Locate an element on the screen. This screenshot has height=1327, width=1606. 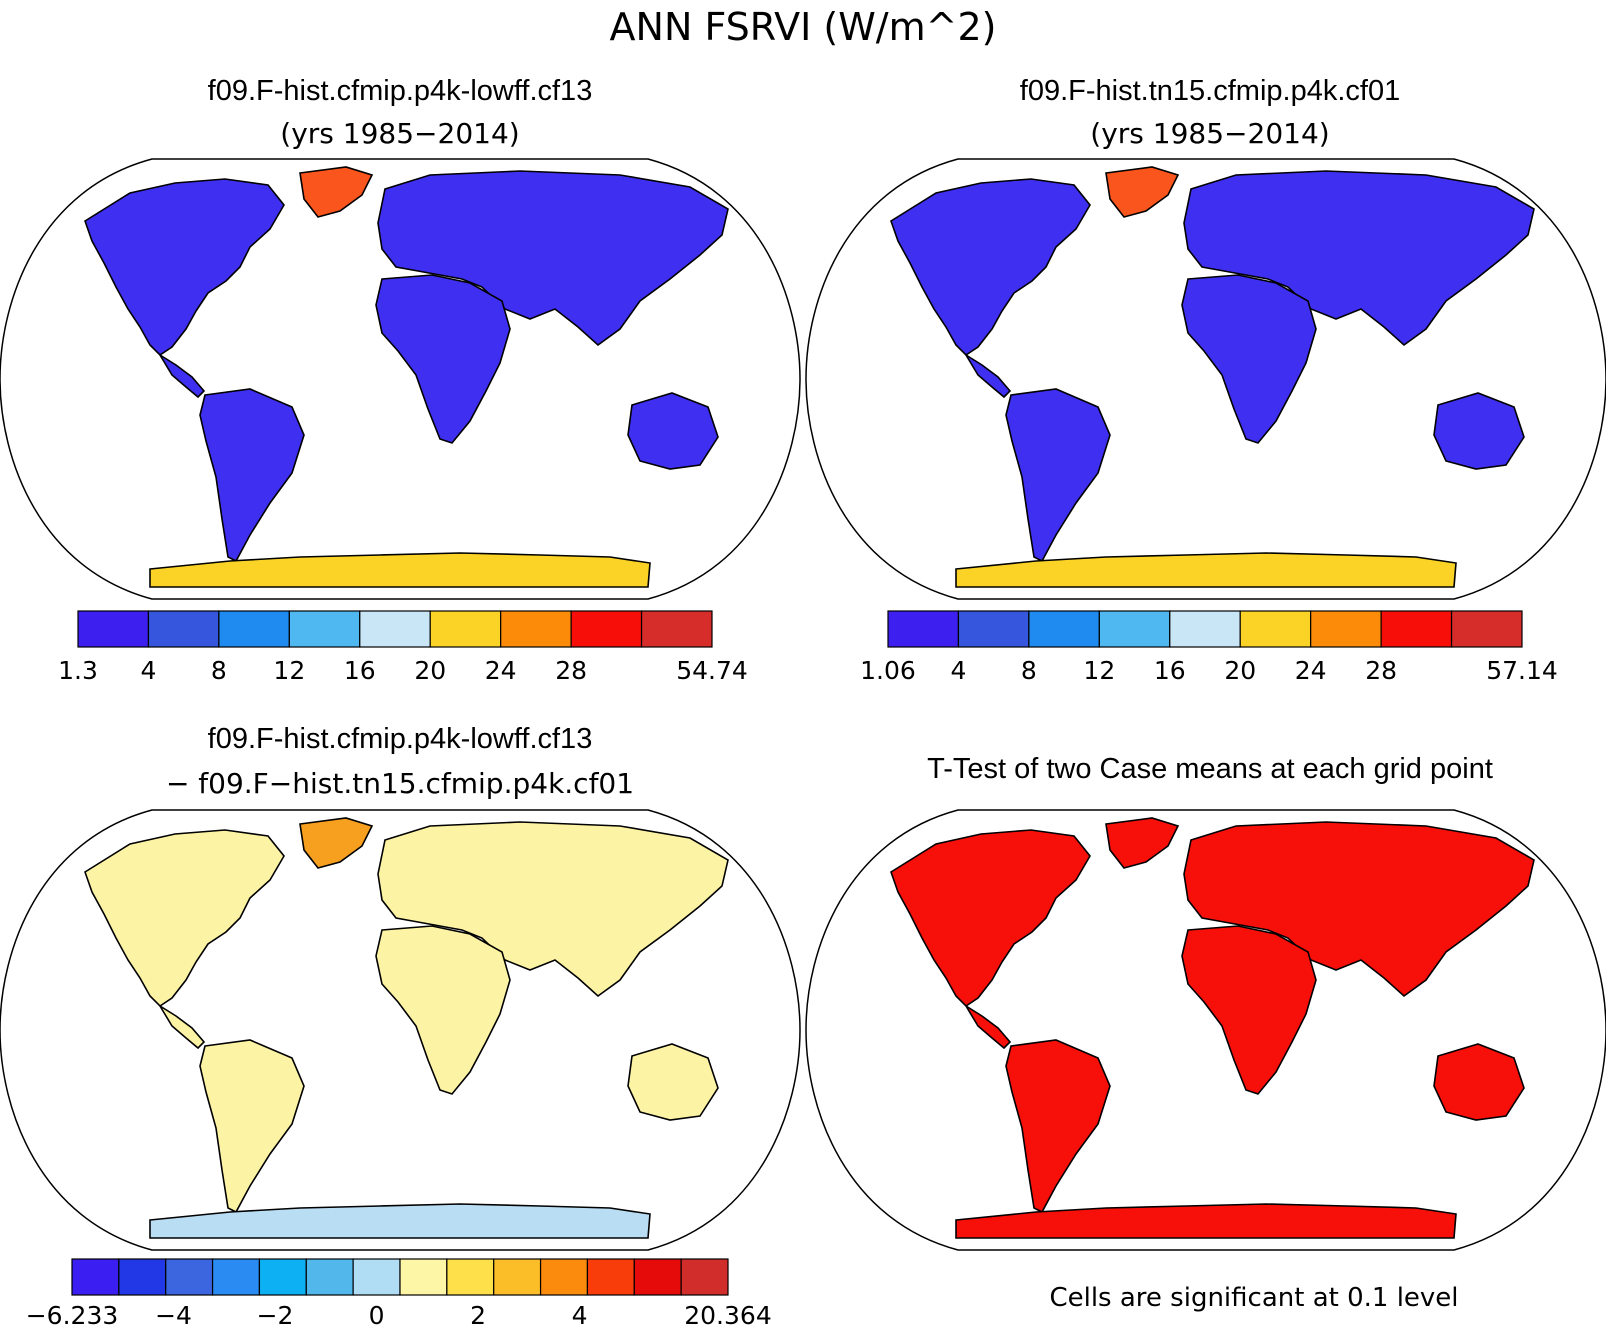
colorbar-tick-label: 20.364 is located at coordinates (727, 1314).